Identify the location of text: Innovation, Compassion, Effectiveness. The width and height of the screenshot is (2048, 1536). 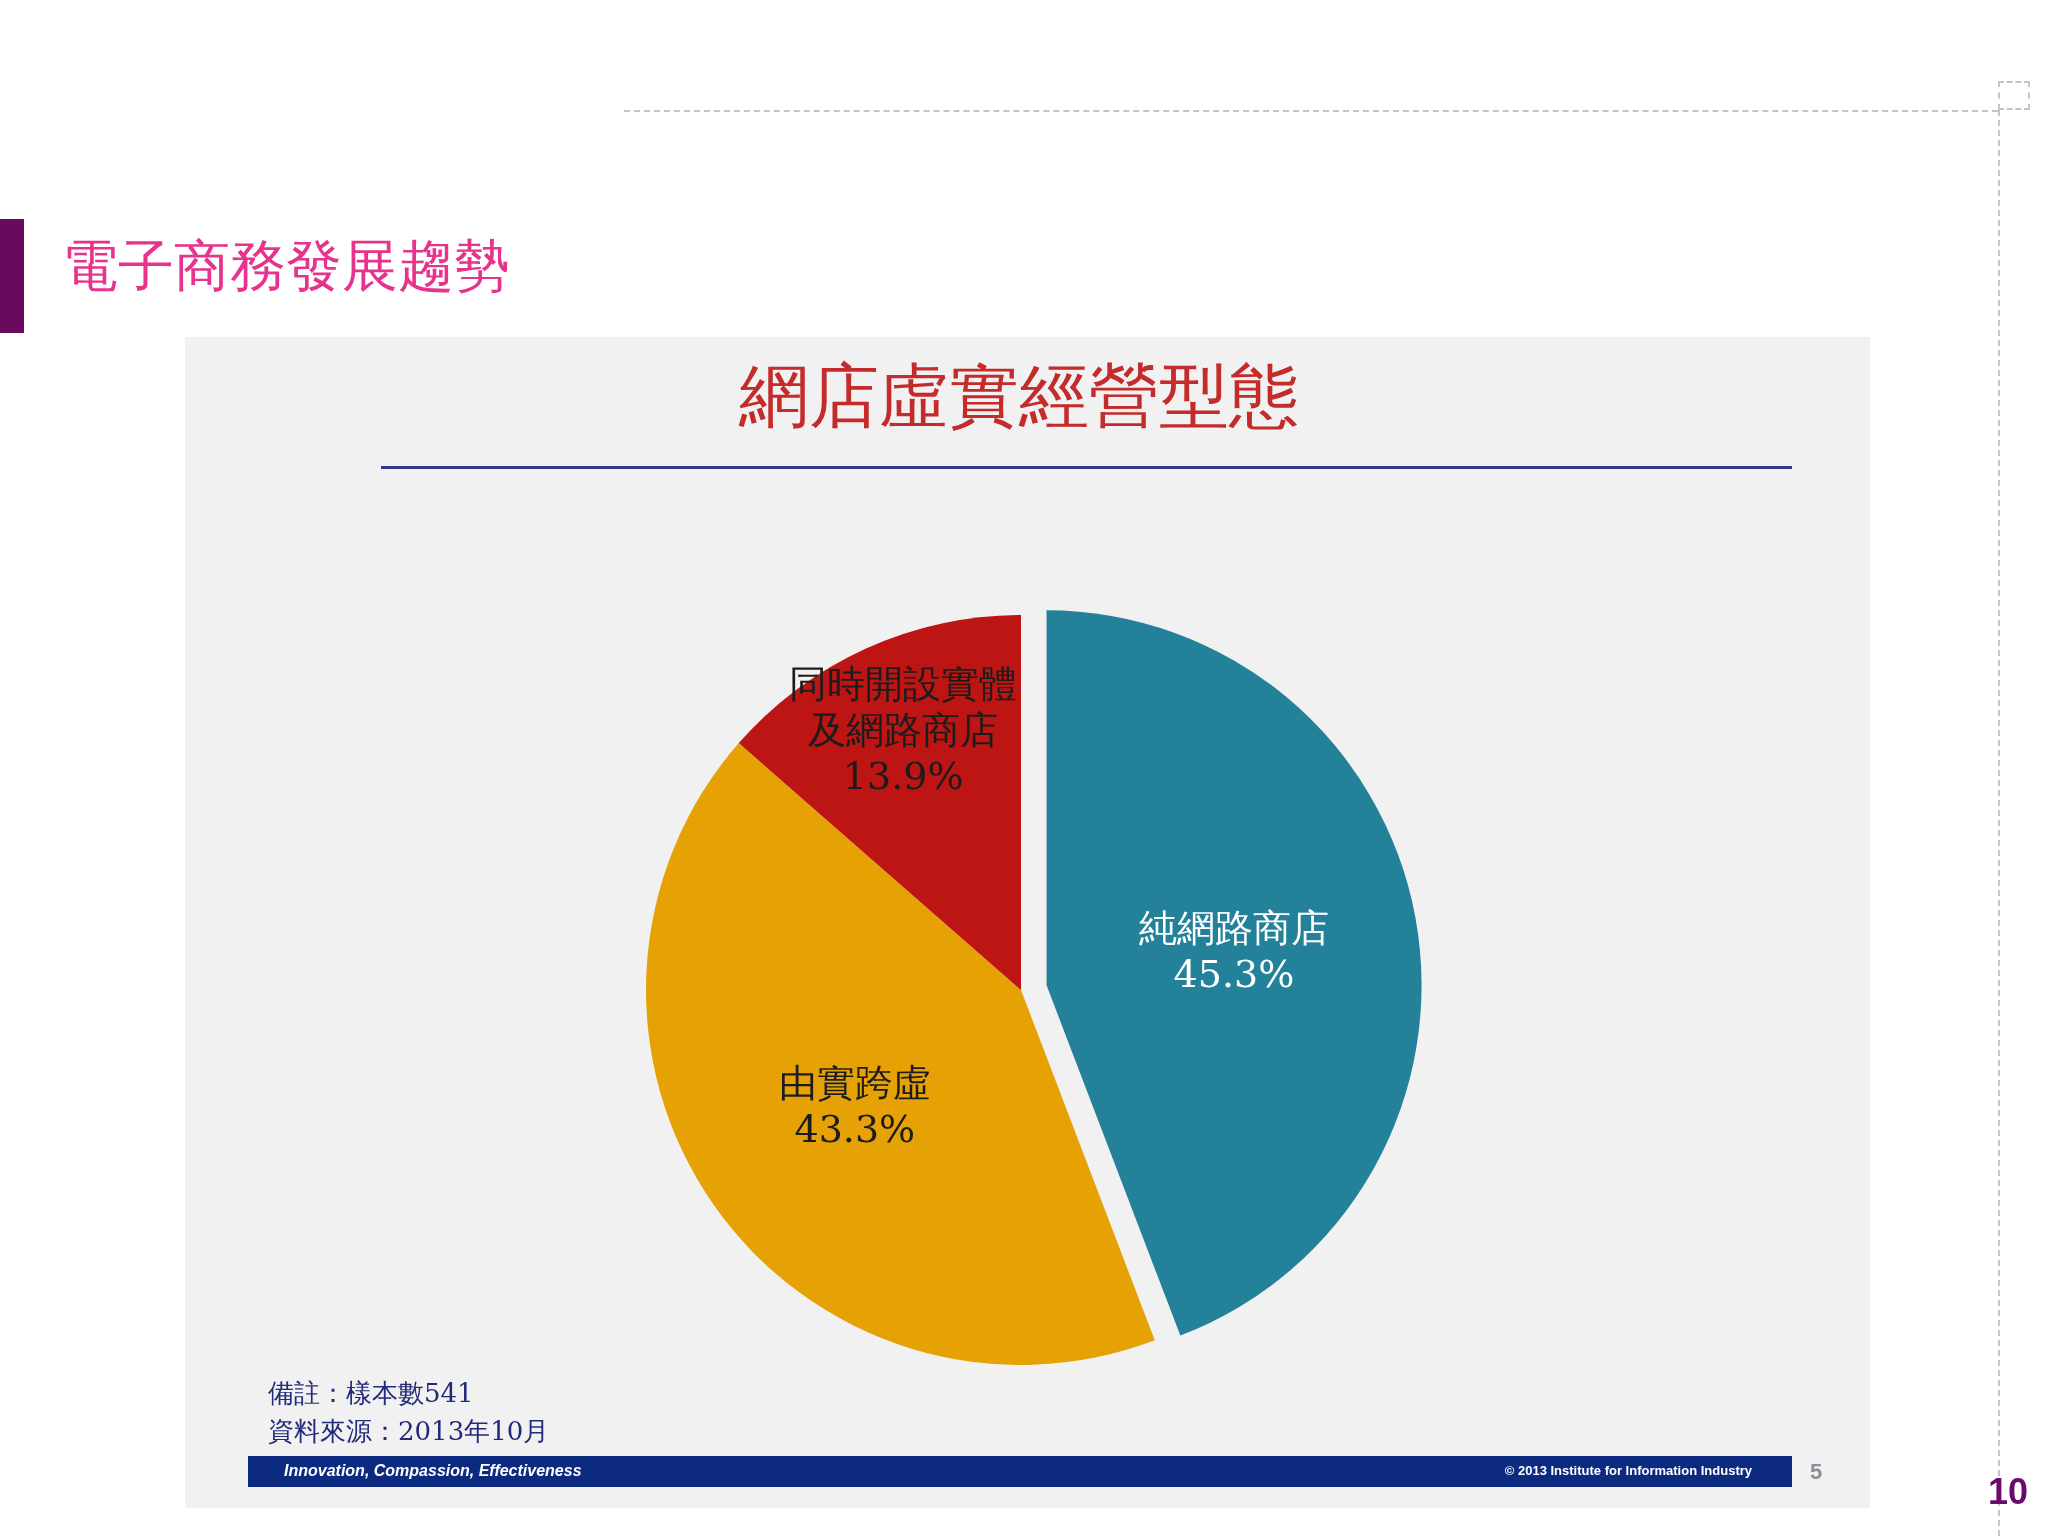
(433, 1471).